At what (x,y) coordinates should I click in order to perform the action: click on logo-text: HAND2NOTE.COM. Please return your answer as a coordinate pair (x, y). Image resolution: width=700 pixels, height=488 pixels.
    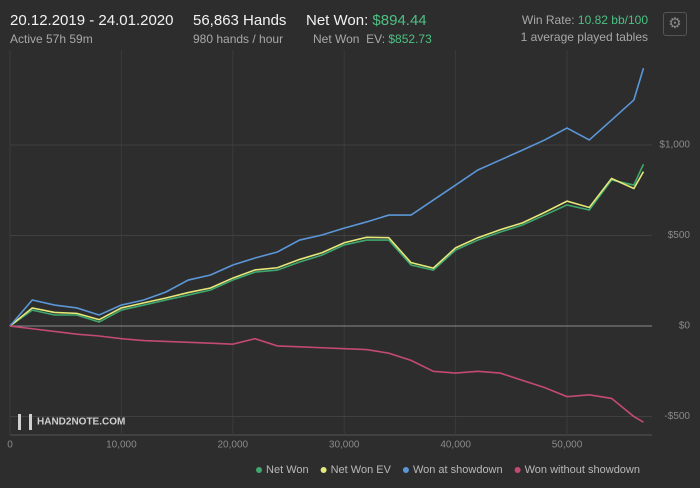
    Looking at the image, I should click on (81, 422).